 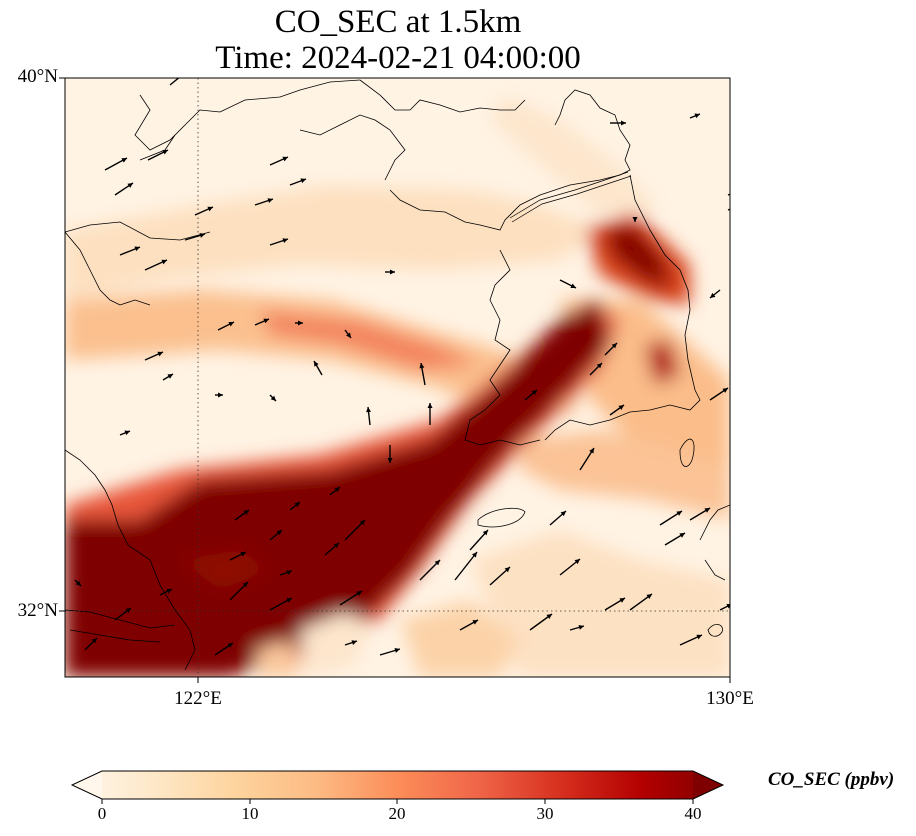 What do you see at coordinates (198, 698) in the screenshot?
I see `lon-label-122e: 122°E` at bounding box center [198, 698].